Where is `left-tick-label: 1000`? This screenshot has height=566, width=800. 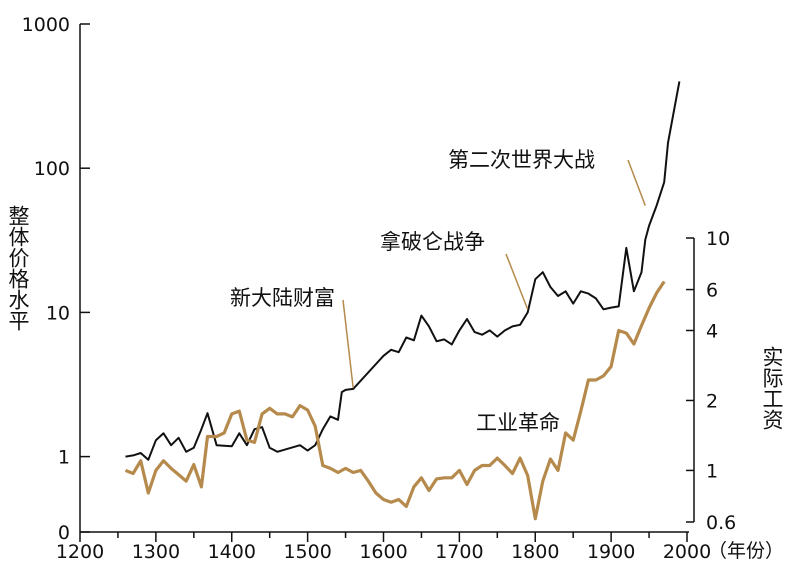 left-tick-label: 1000 is located at coordinates (46, 25).